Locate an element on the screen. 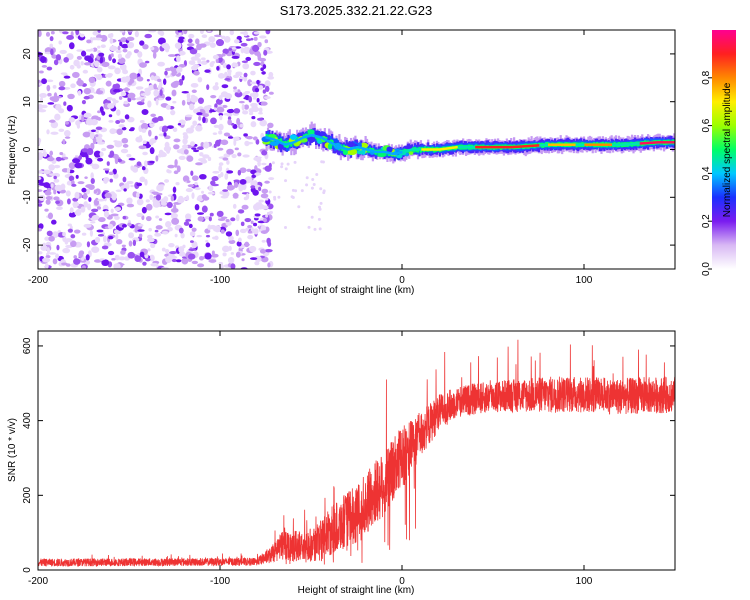  track-blob is located at coordinates (399, 156).